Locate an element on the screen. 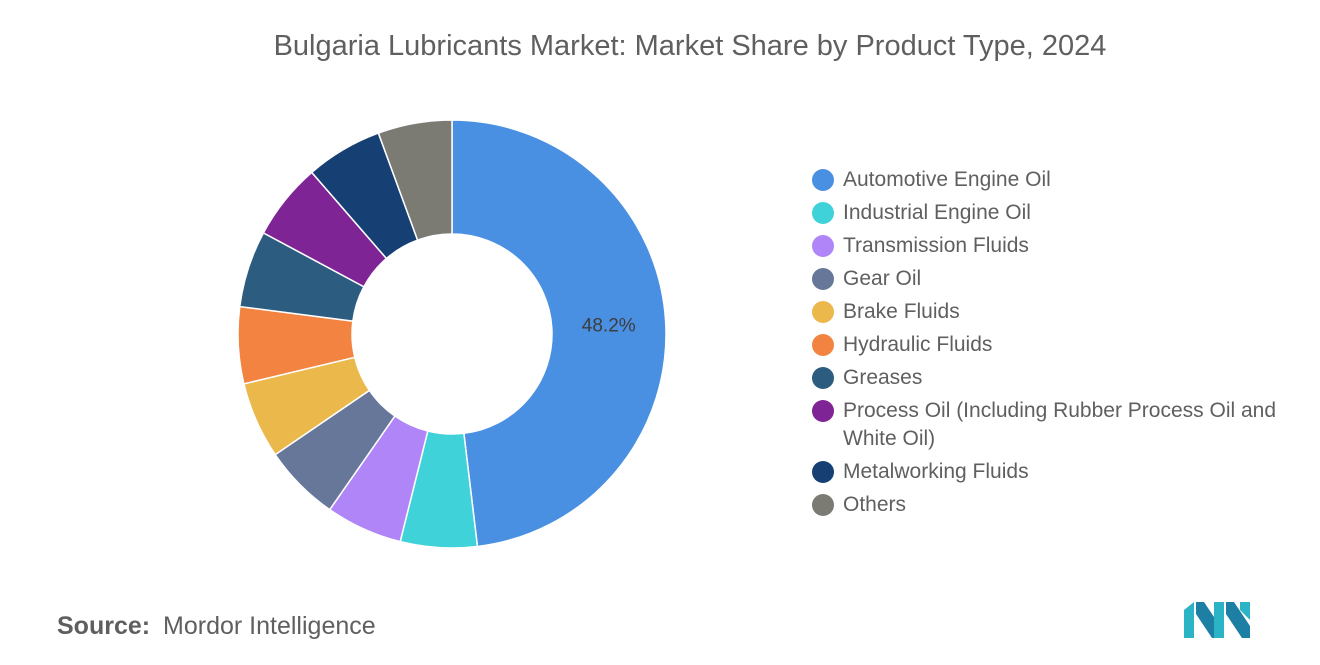 This screenshot has width=1320, height=665. legend-item: Industrial Engine Oil is located at coordinates (1047, 213).